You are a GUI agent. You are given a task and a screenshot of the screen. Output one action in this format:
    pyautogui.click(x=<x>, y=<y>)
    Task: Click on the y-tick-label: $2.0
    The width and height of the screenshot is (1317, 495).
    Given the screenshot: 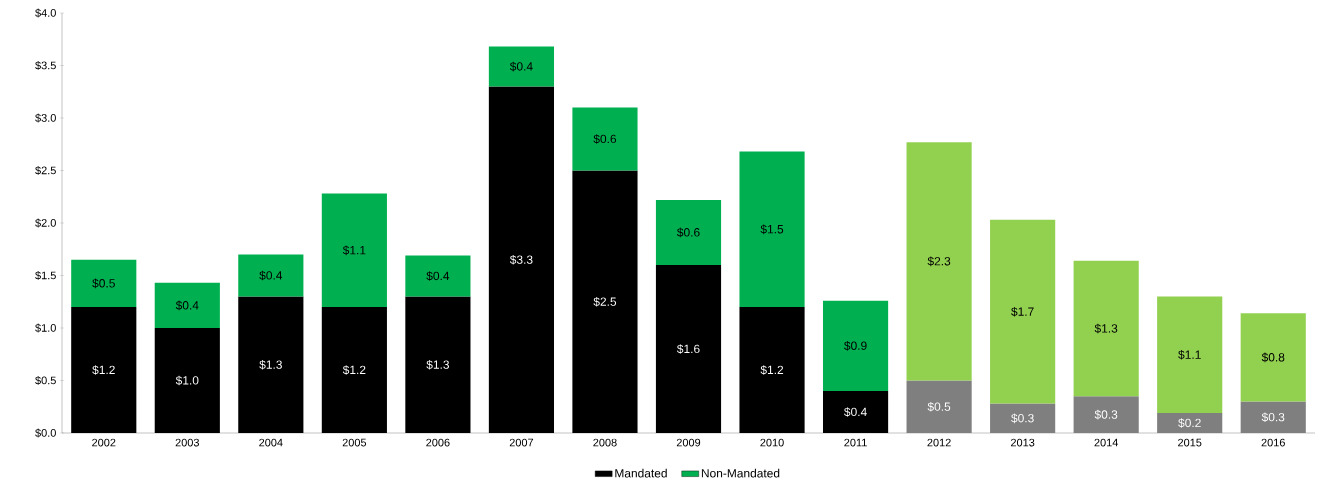 What is the action you would take?
    pyautogui.click(x=45, y=223)
    